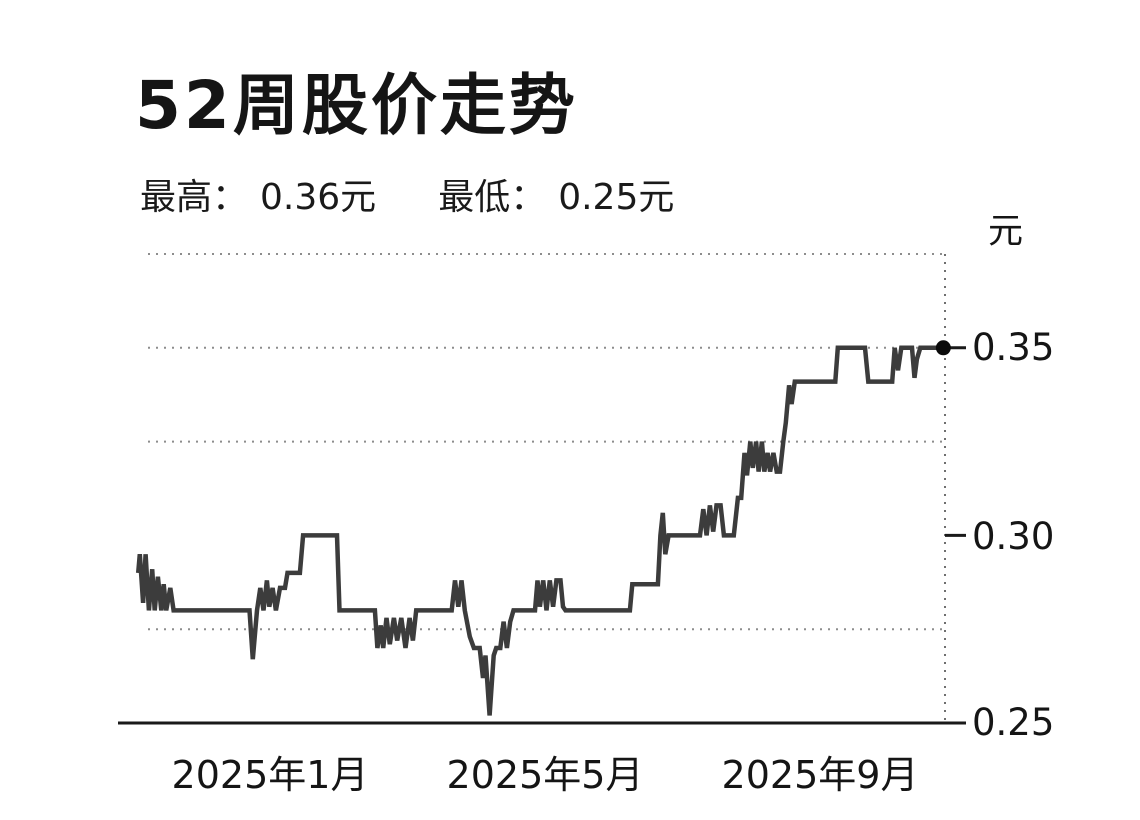  I want to click on low-label: 最低：, so click(492, 197).